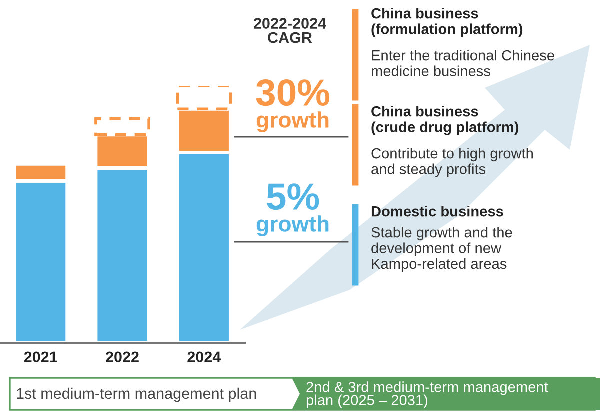 The image size is (600, 412). Describe the element at coordinates (41, 357) in the screenshot. I see `x-tick-label: 2021` at that location.